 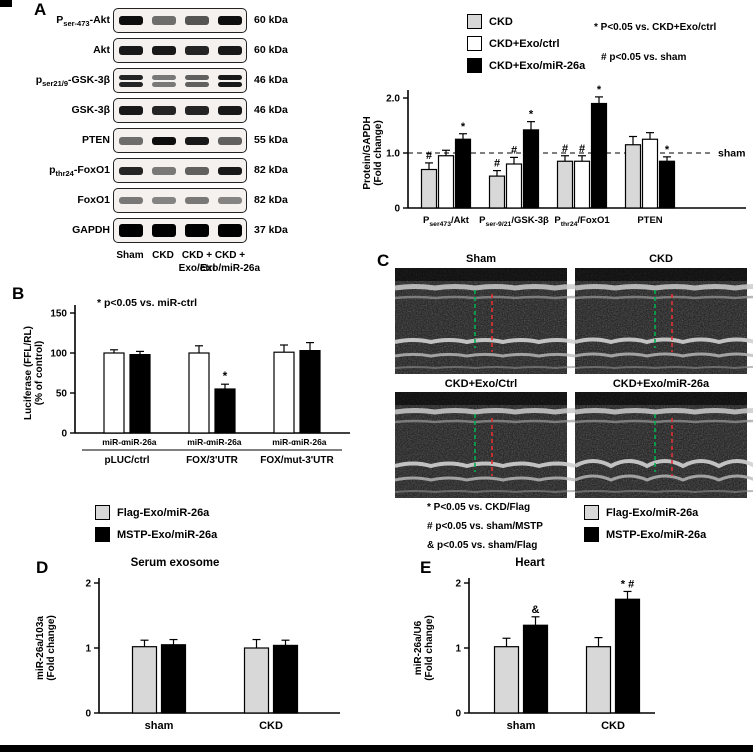 What do you see at coordinates (88, 649) in the screenshot?
I see `y-tick-label: 1` at bounding box center [88, 649].